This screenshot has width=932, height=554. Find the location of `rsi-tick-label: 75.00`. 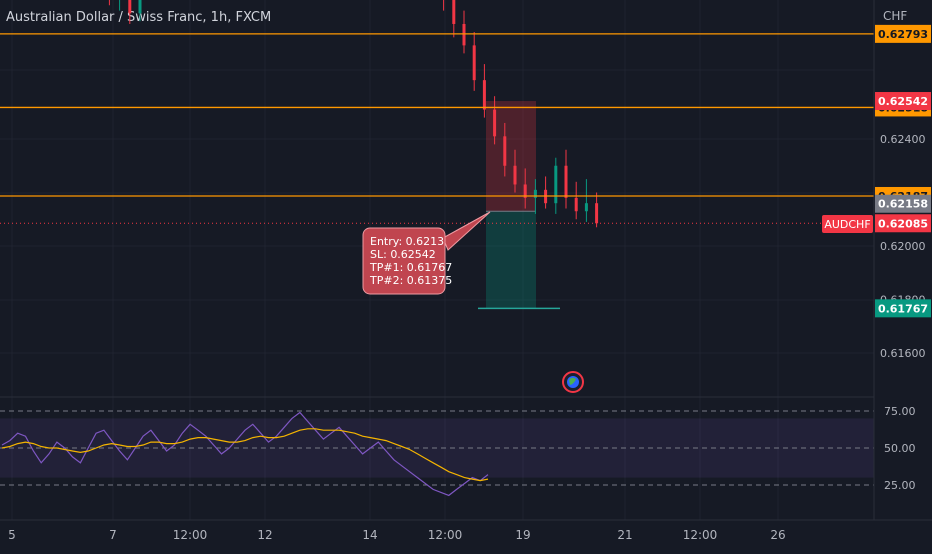

rsi-tick-label: 75.00 is located at coordinates (900, 411).